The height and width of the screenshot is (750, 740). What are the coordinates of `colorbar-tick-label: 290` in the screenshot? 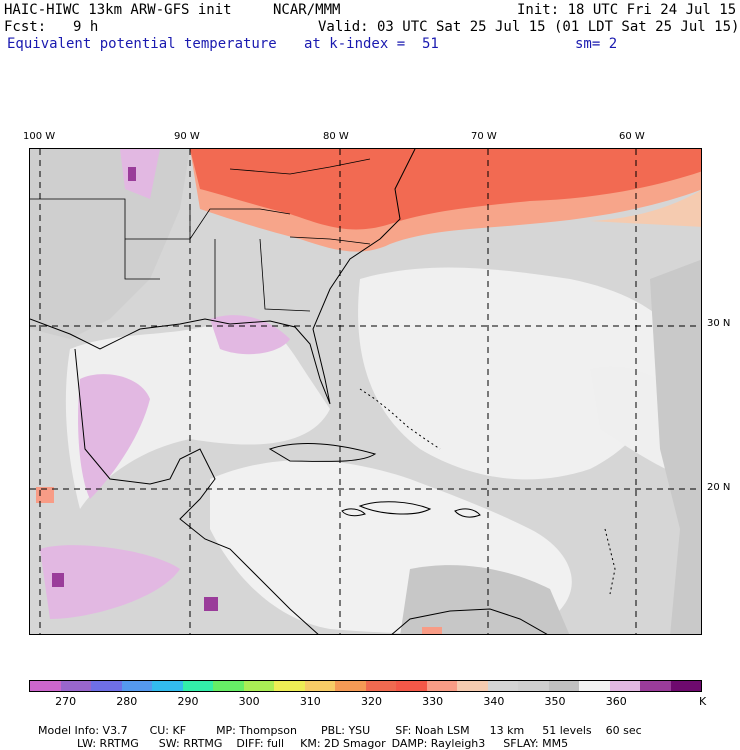 It's located at (188, 701).